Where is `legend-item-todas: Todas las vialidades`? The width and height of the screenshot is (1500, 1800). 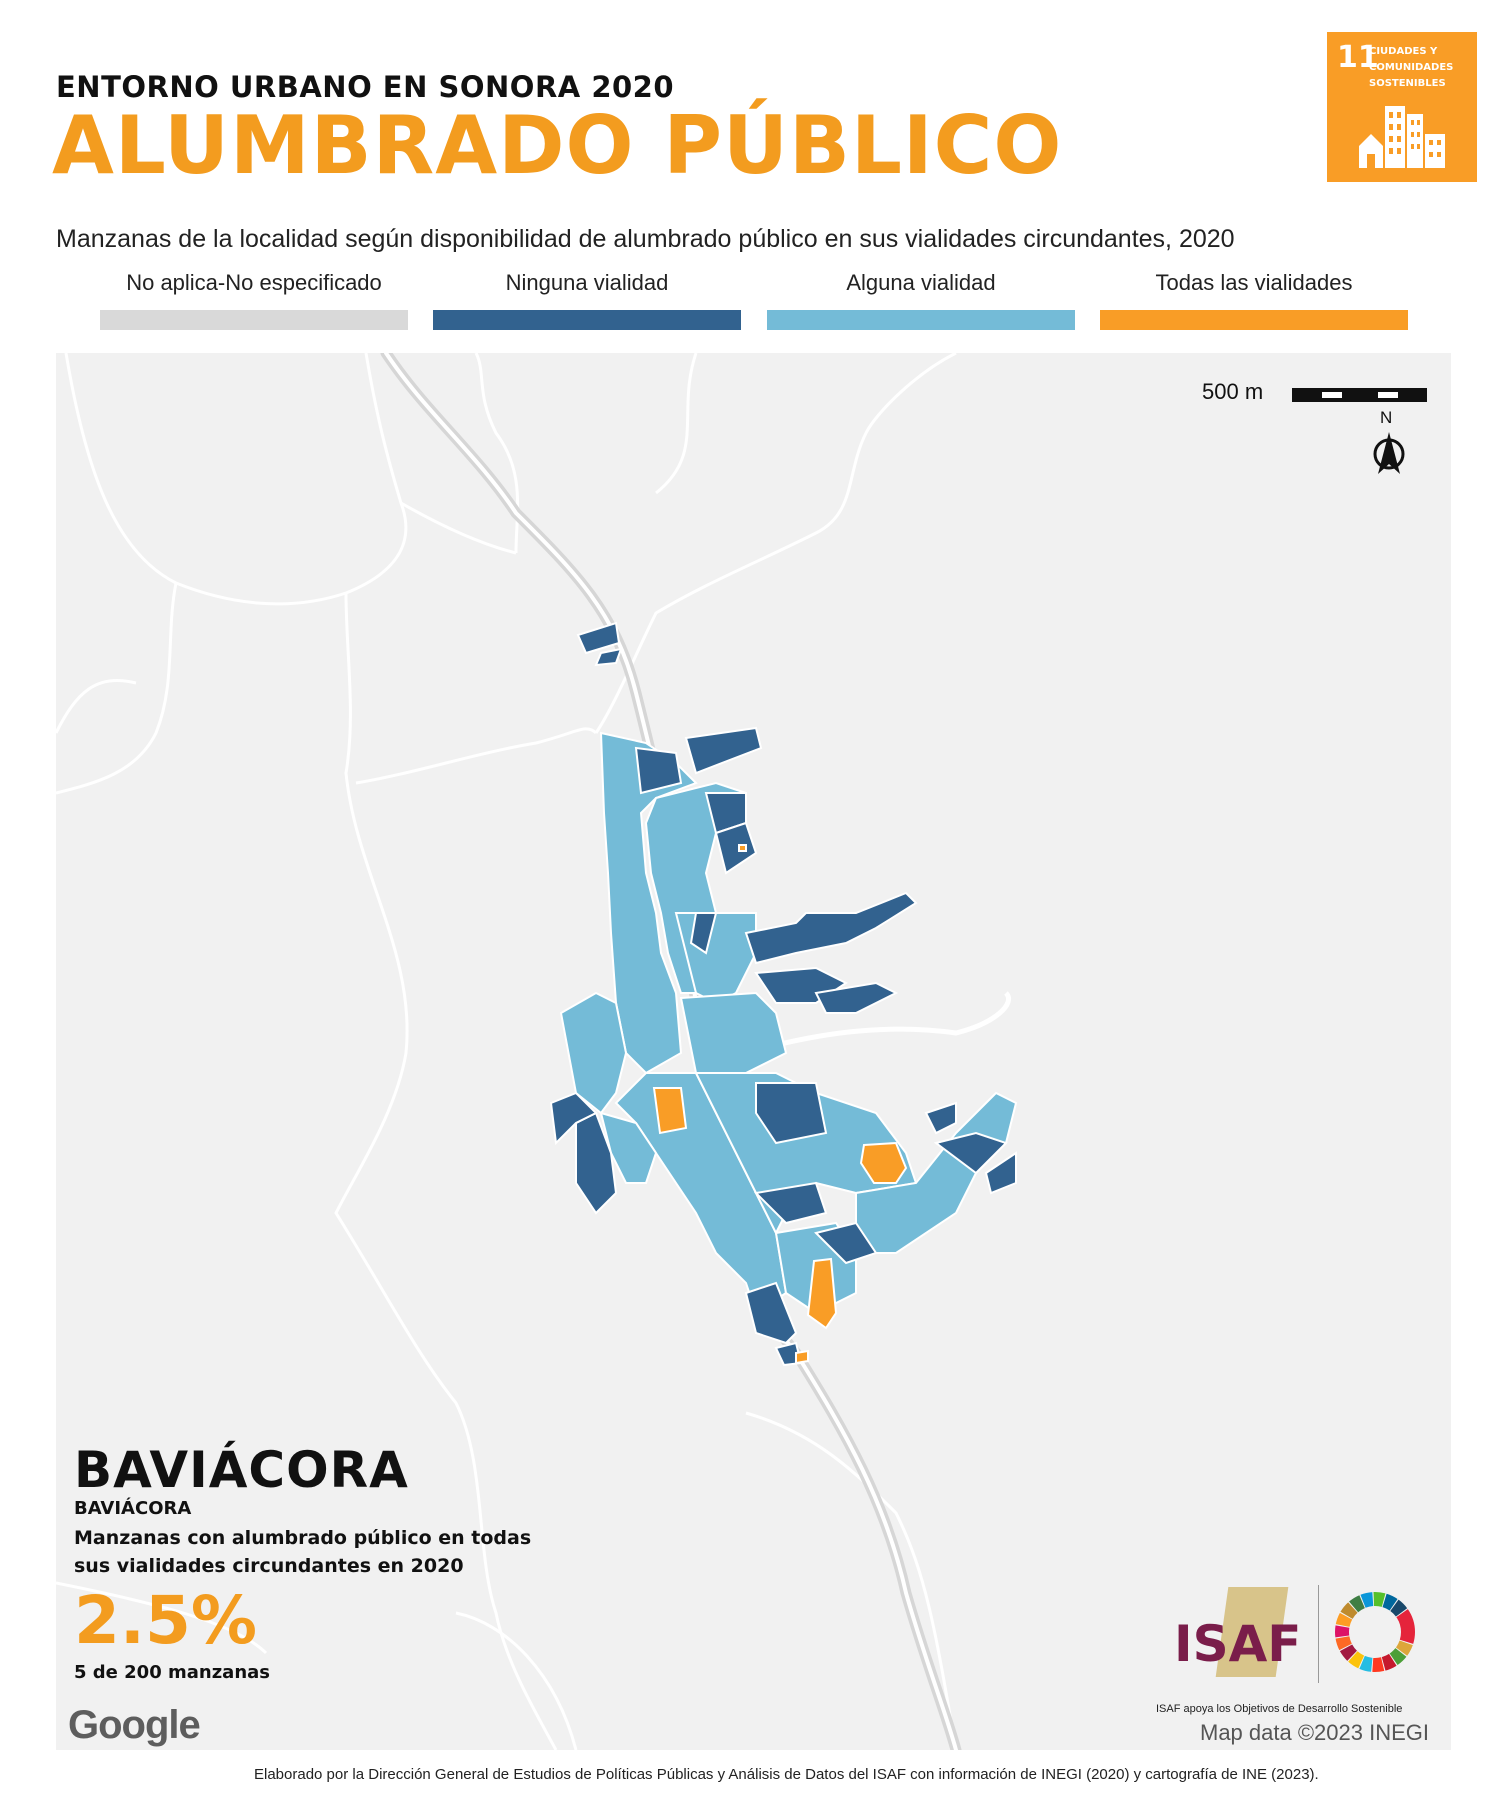 legend-item-todas: Todas las vialidades is located at coordinates (1254, 300).